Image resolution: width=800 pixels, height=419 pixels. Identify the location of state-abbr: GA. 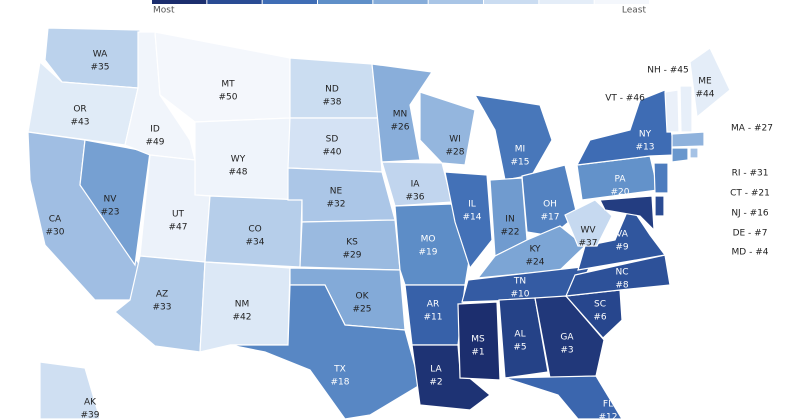
(567, 338).